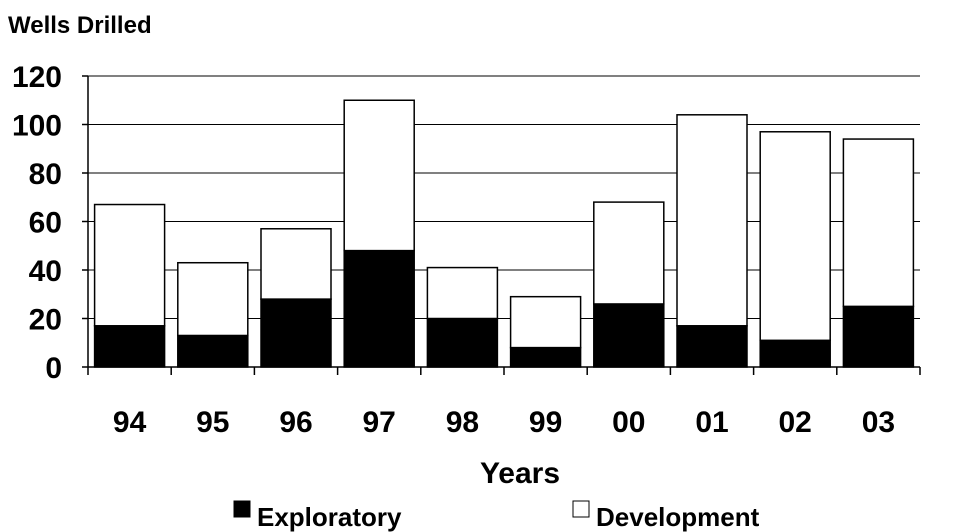 Image resolution: width=956 pixels, height=532 pixels. I want to click on x-tick-label: 98, so click(462, 422).